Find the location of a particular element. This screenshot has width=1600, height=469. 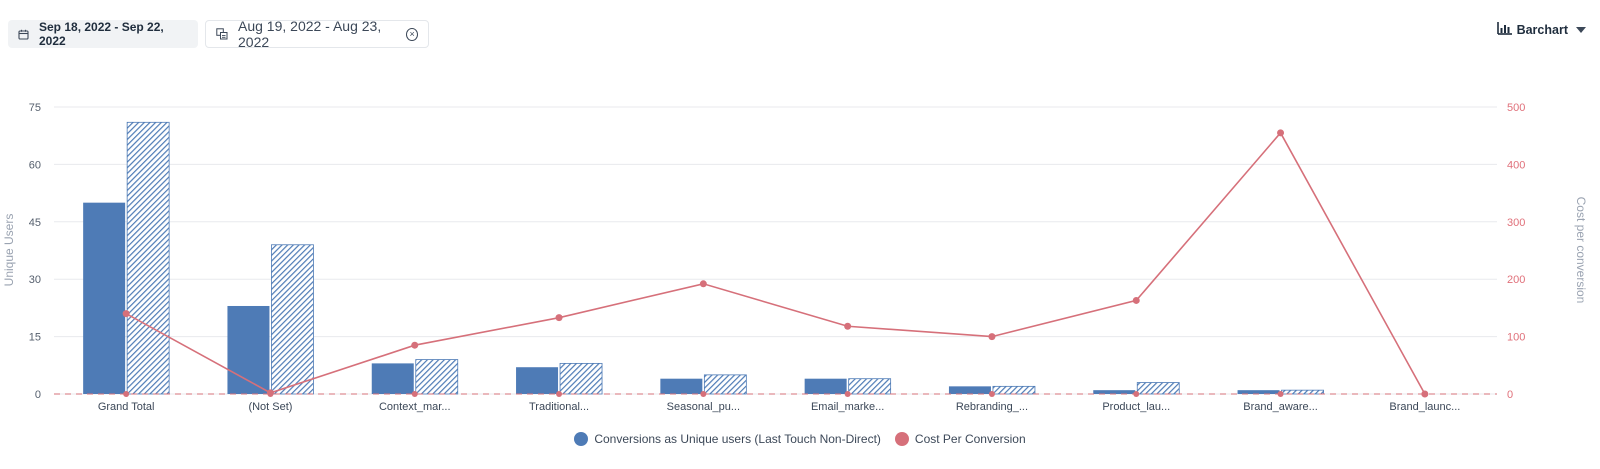

compare-date-range: Aug 19, 2022 - Aug 23, 2022 × is located at coordinates (317, 34).